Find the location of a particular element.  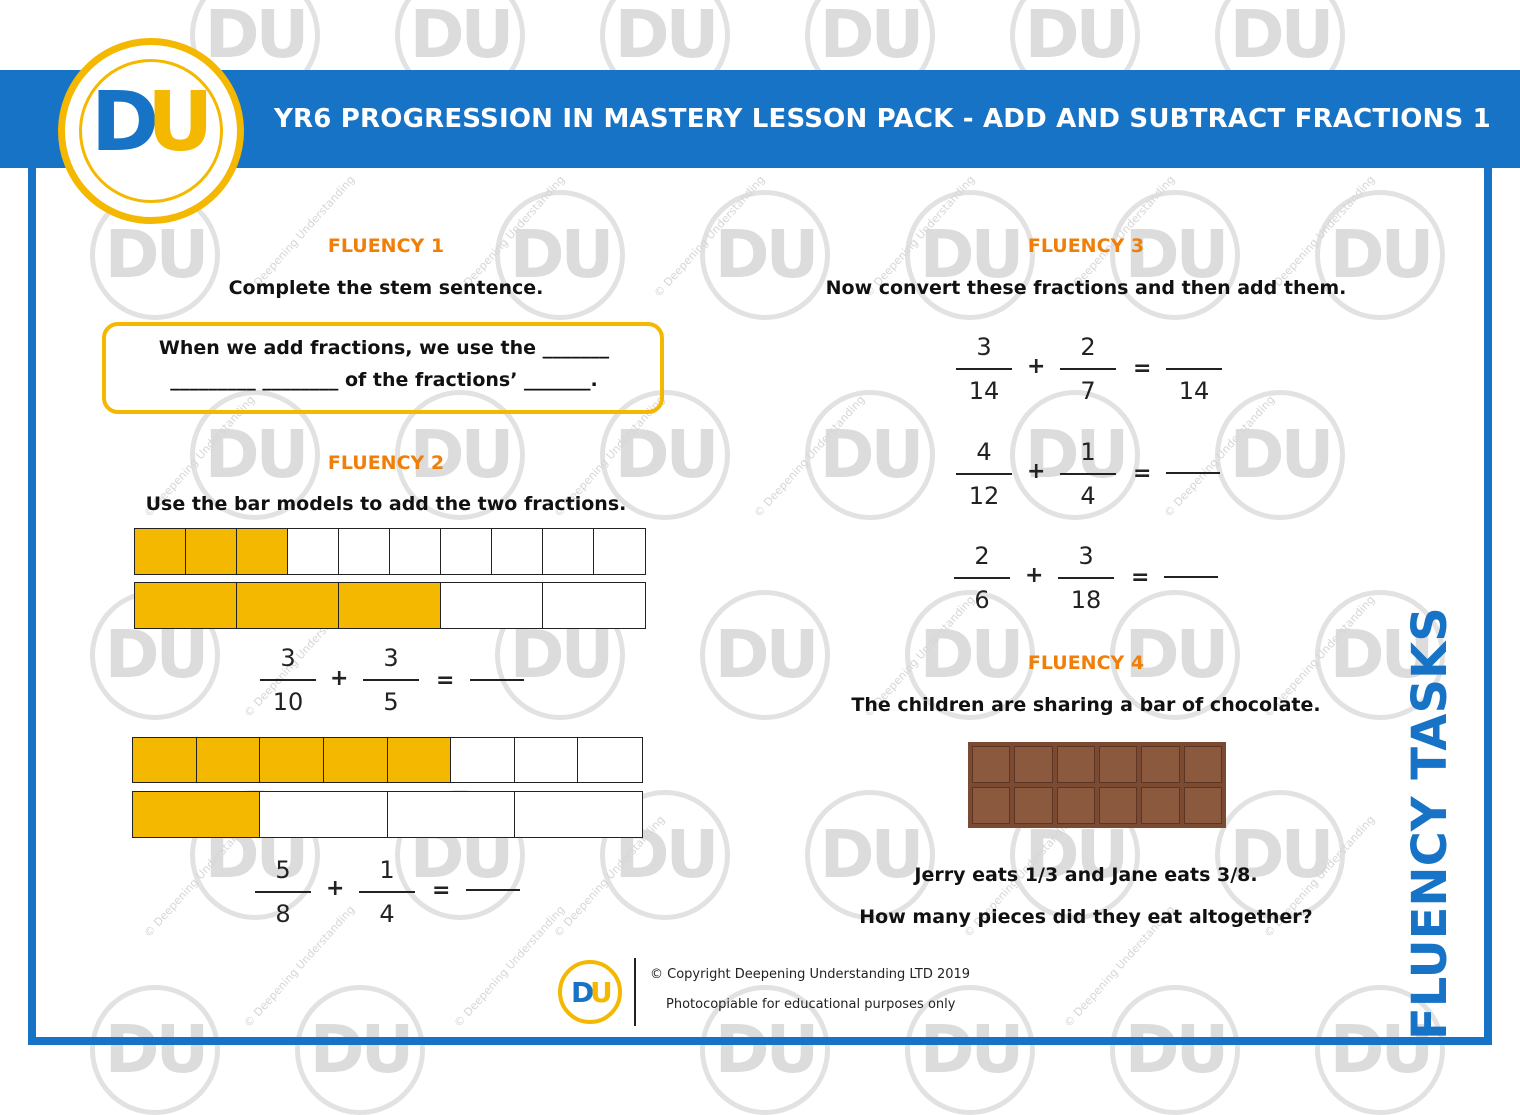

fraction: 4 12 is located at coordinates (984, 474).